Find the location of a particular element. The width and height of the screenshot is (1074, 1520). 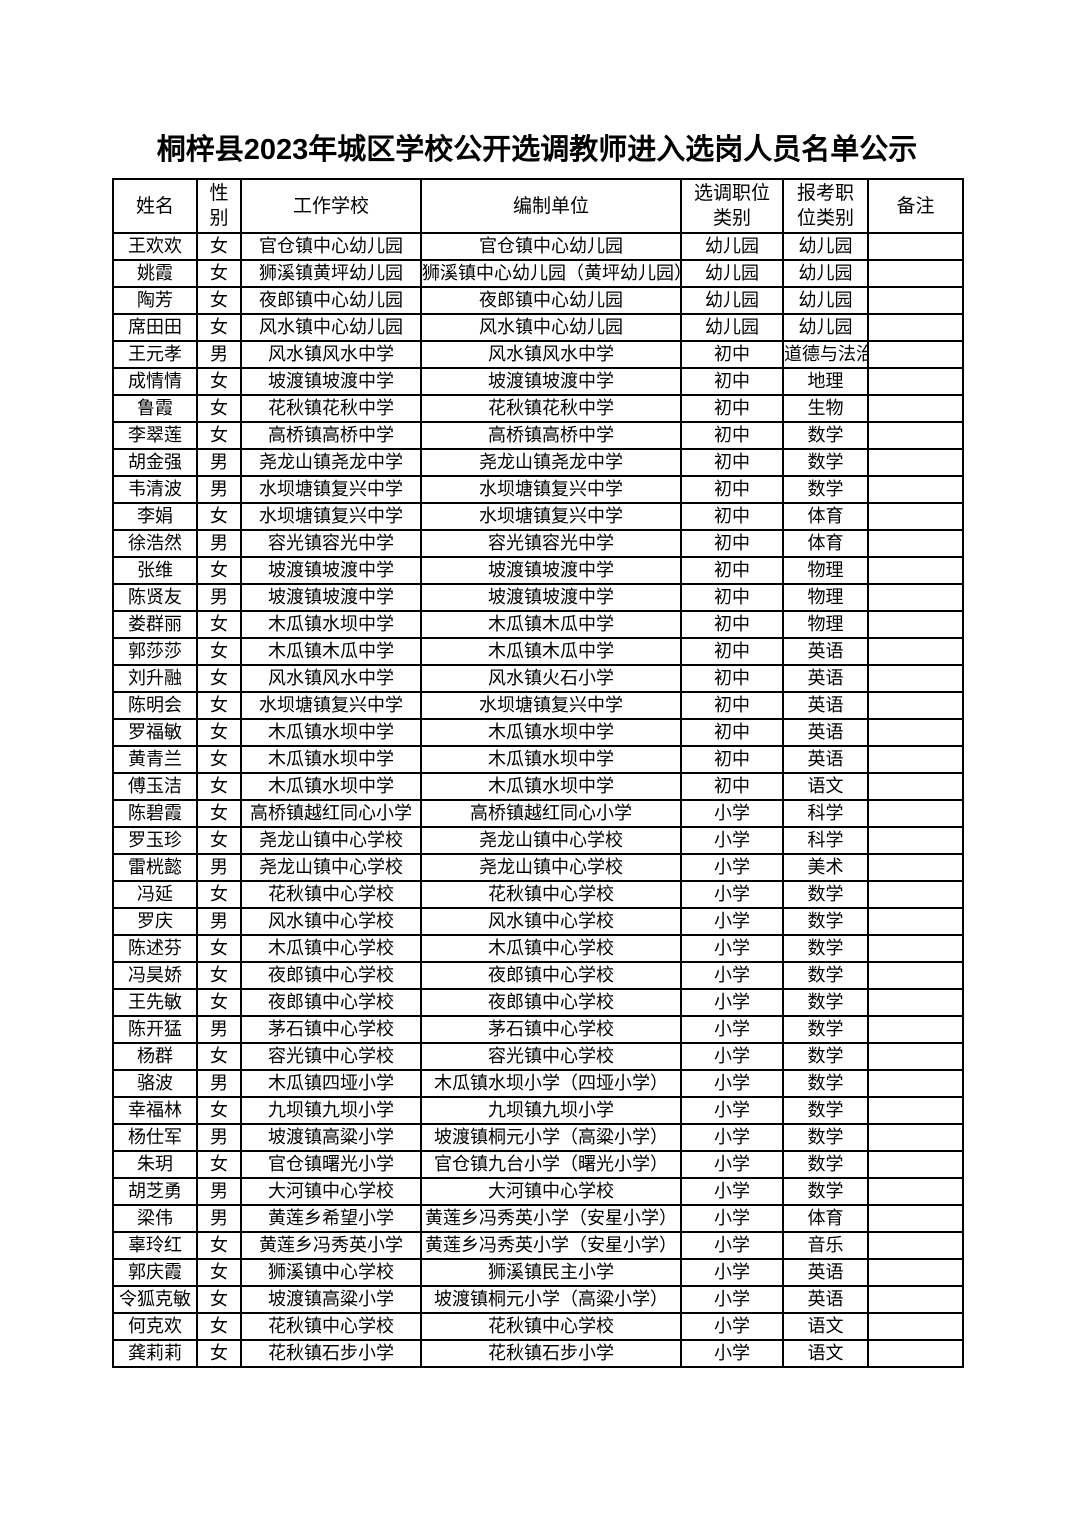

applied-position-category-cell: 生物 is located at coordinates (825, 408).